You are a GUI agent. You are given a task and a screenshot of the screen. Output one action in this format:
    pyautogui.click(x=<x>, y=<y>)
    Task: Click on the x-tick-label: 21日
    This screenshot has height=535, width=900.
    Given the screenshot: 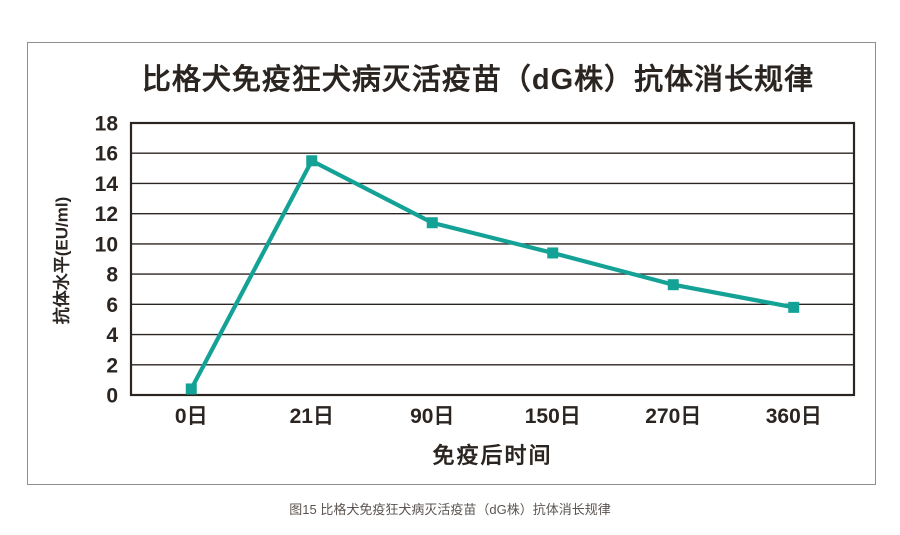 What is the action you would take?
    pyautogui.click(x=312, y=416)
    